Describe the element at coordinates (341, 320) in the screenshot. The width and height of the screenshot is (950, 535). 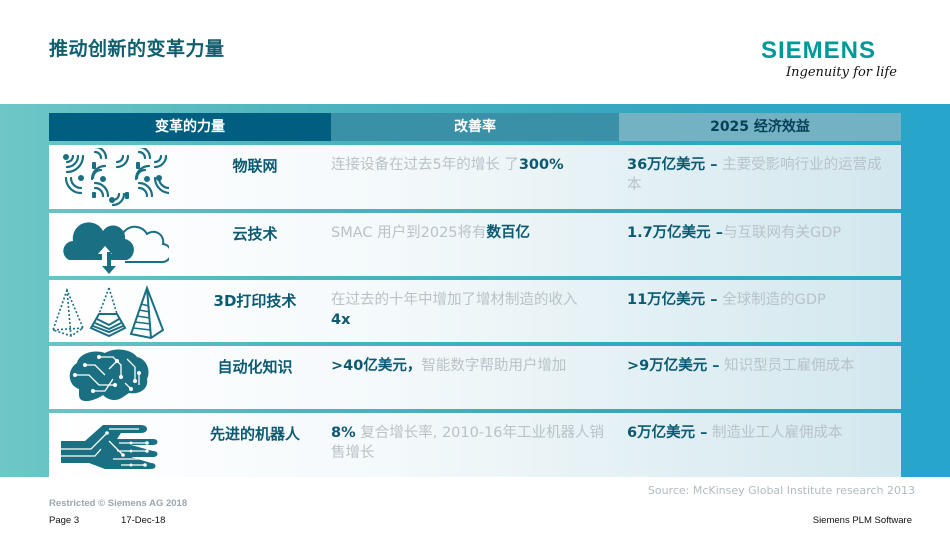
I see `improvement-highlight: 4x` at that location.